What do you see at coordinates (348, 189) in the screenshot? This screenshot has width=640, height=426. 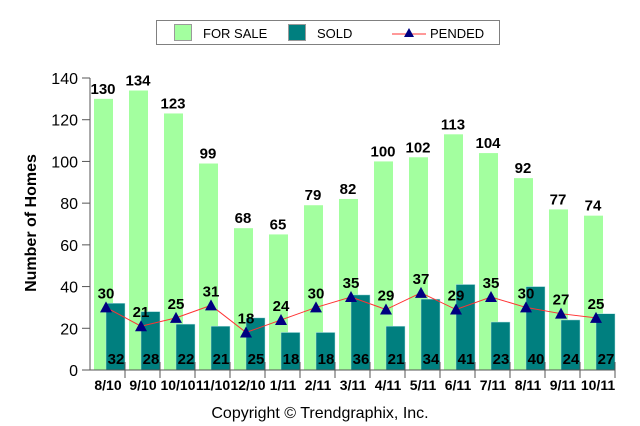 I see `for-sale-value-label: 82` at bounding box center [348, 189].